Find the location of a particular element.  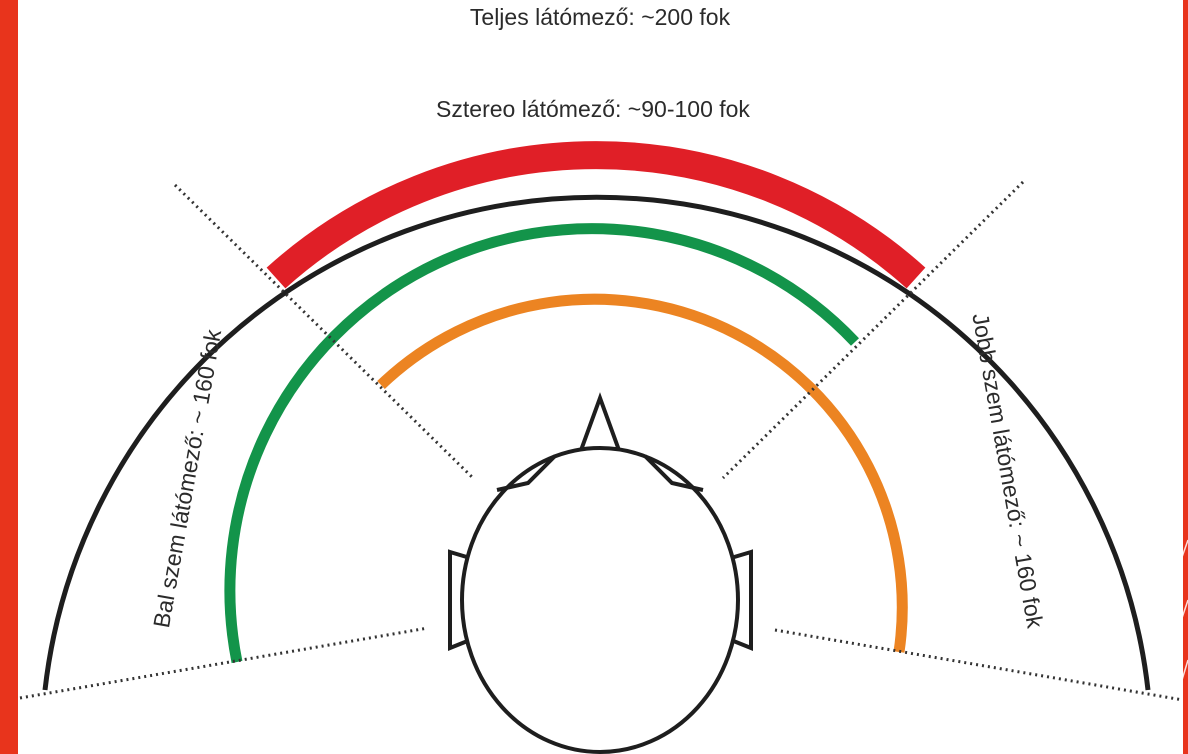

right-eye-icon is located at coordinates (673, 473).